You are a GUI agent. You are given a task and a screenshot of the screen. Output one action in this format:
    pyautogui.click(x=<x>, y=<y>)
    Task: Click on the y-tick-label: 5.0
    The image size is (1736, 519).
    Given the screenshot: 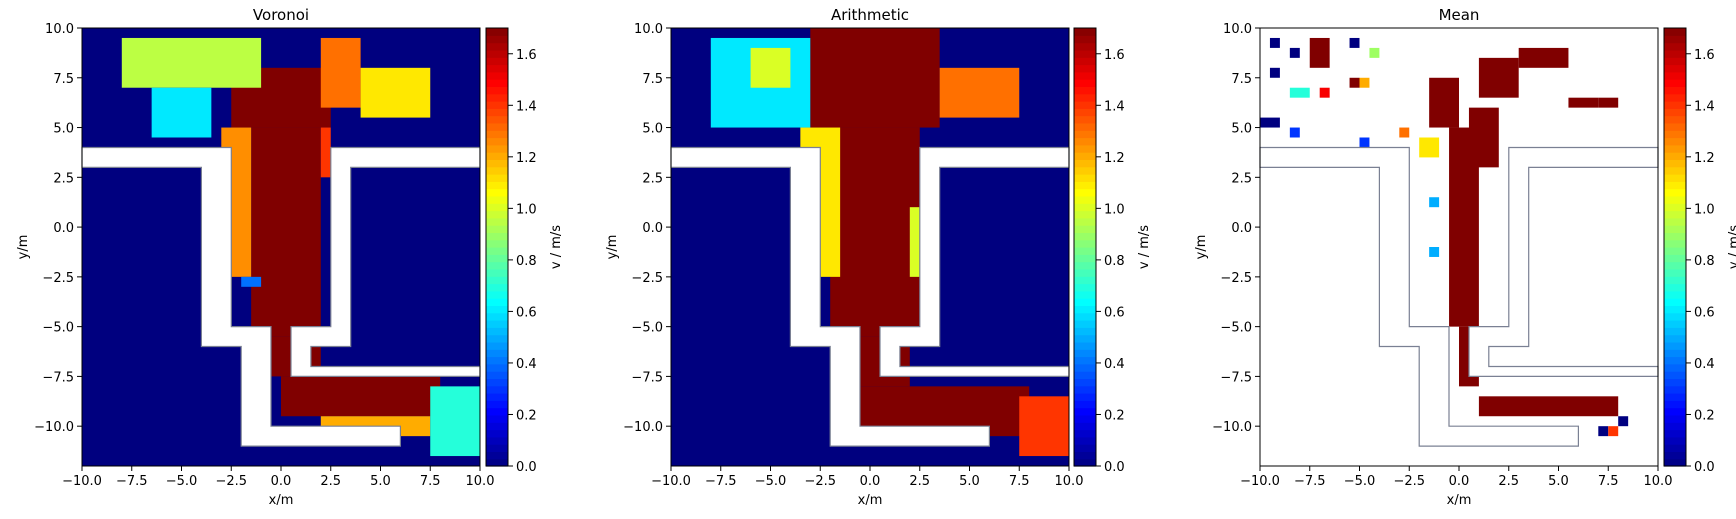 What is the action you would take?
    pyautogui.click(x=1241, y=129)
    